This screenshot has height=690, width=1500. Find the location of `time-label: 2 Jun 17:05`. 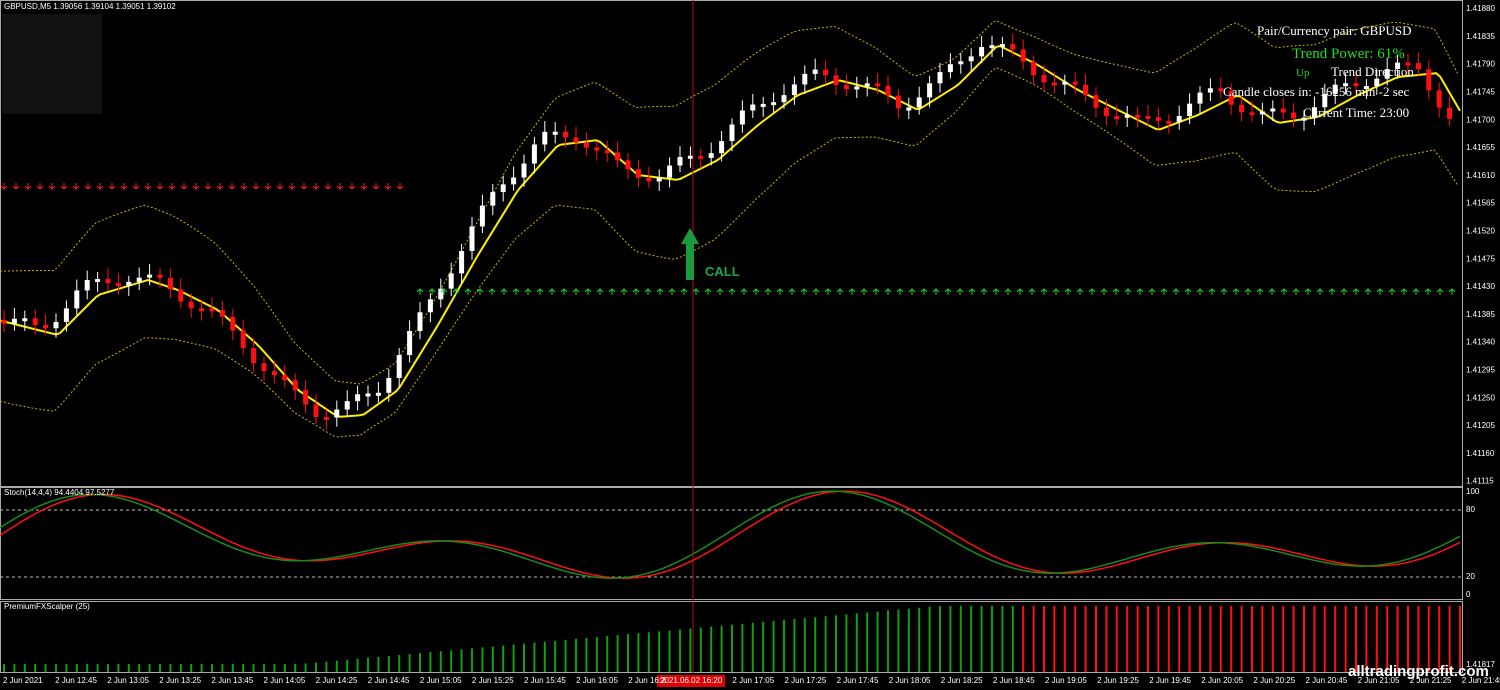

time-label: 2 Jun 17:05 is located at coordinates (753, 680).